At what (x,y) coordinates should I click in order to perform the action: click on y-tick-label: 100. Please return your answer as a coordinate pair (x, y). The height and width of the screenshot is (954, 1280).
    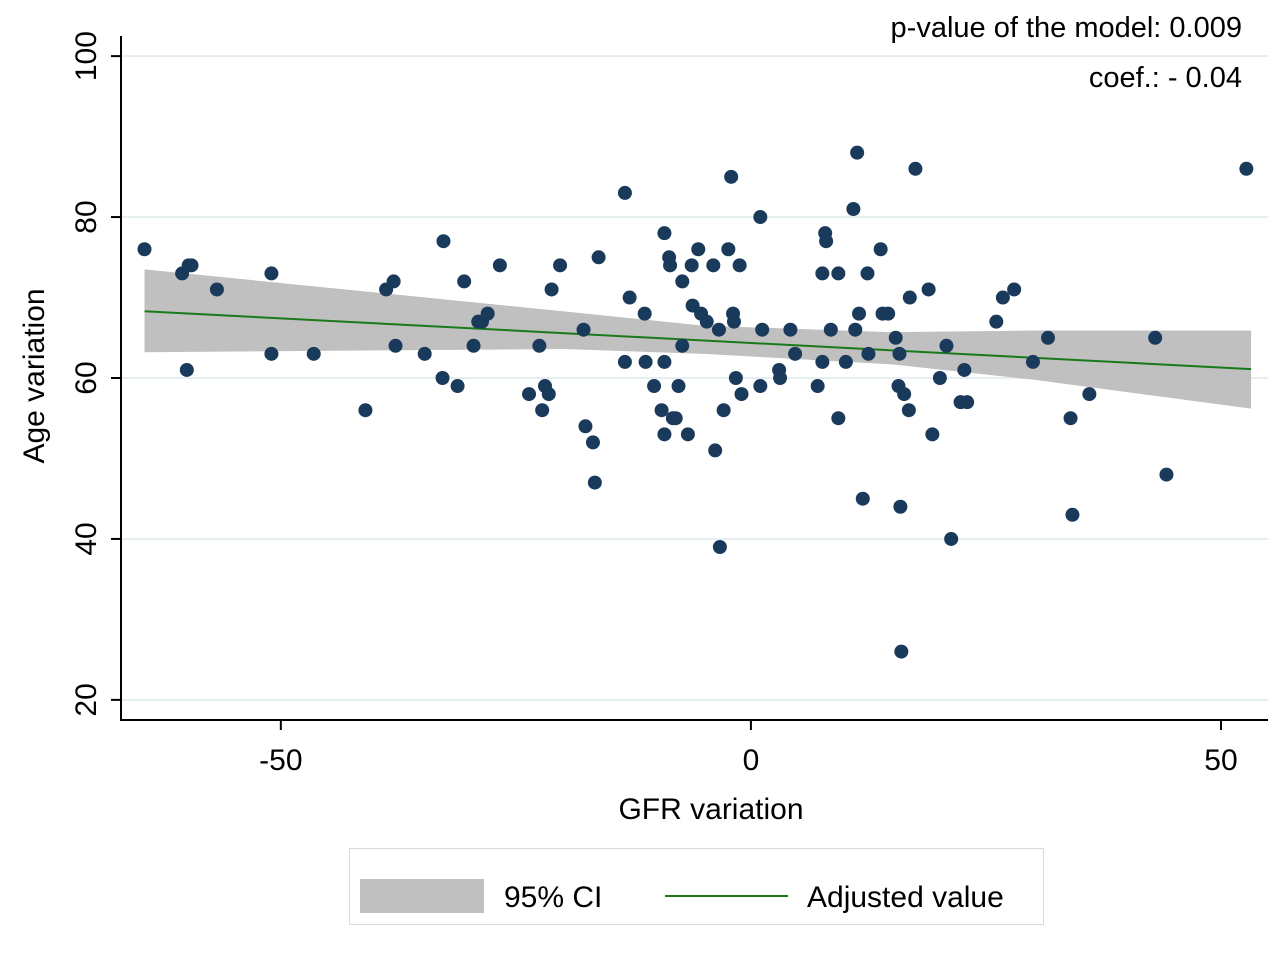
    Looking at the image, I should click on (86, 56).